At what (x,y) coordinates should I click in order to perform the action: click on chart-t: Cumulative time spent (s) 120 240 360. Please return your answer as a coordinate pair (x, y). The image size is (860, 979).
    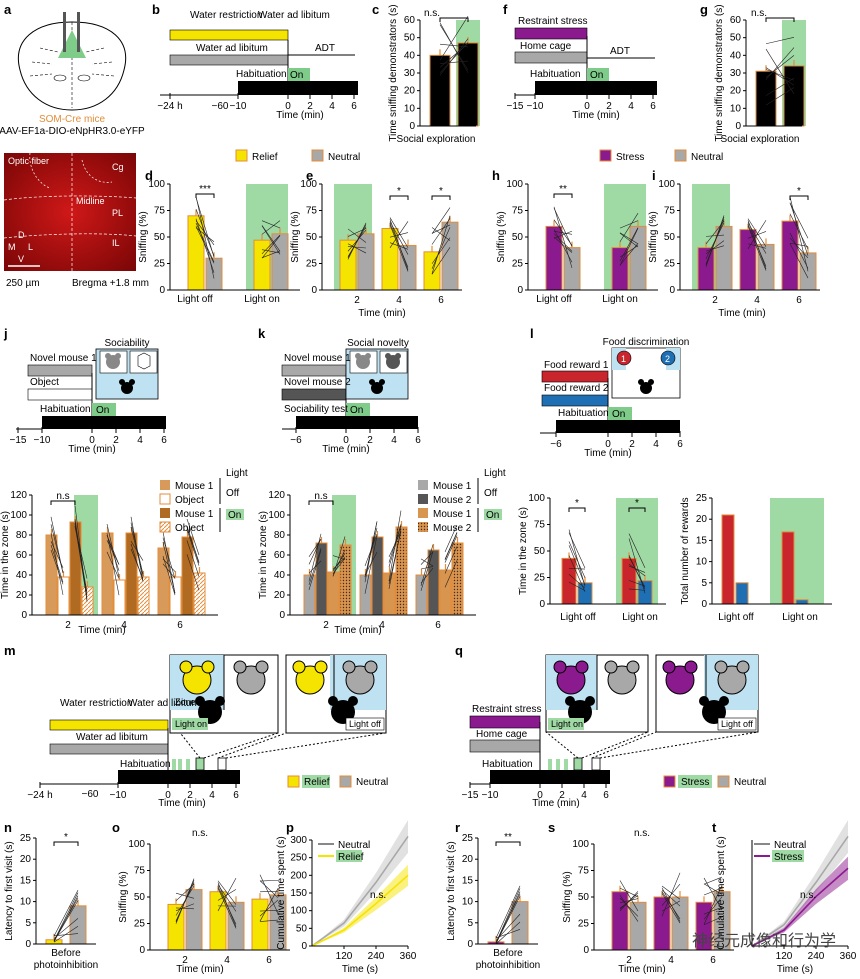
    Looking at the image, I should click on (786, 891).